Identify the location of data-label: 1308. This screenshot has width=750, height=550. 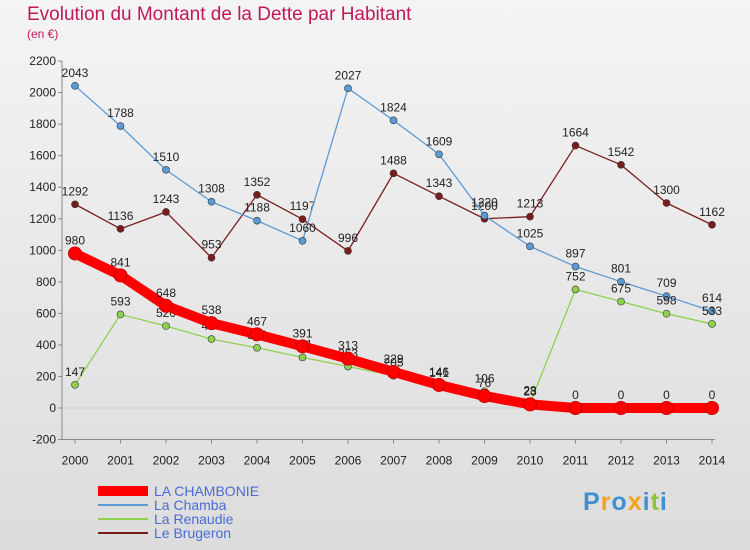
(211, 189).